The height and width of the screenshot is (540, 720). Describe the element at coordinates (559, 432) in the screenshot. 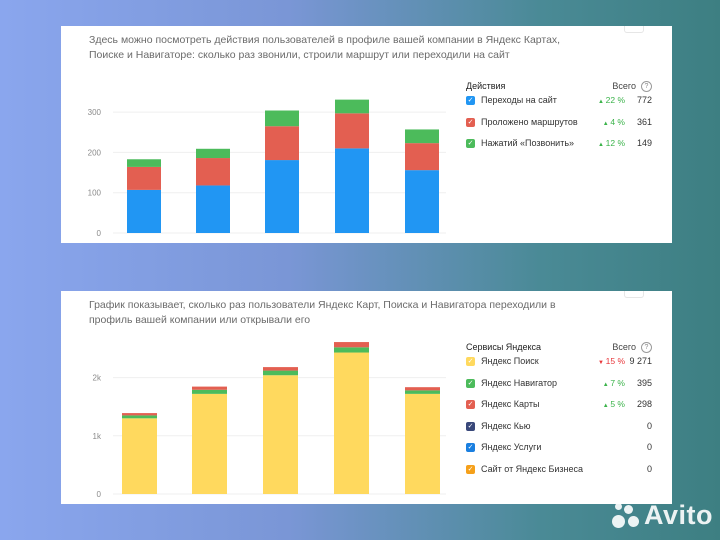

I see `legend-item: ✓ Яндекс Кью 0` at that location.